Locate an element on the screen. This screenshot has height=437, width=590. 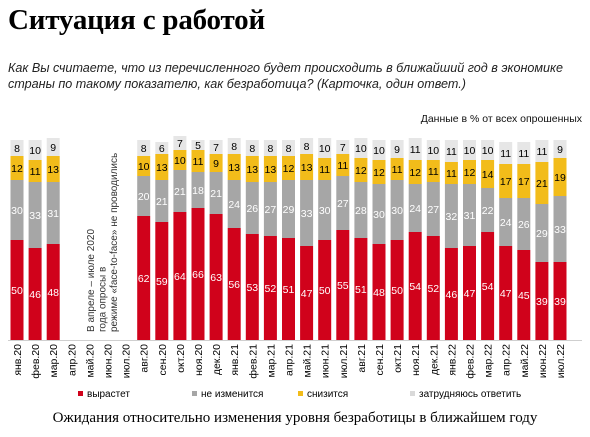
legend-swatch is located at coordinates (80, 393).